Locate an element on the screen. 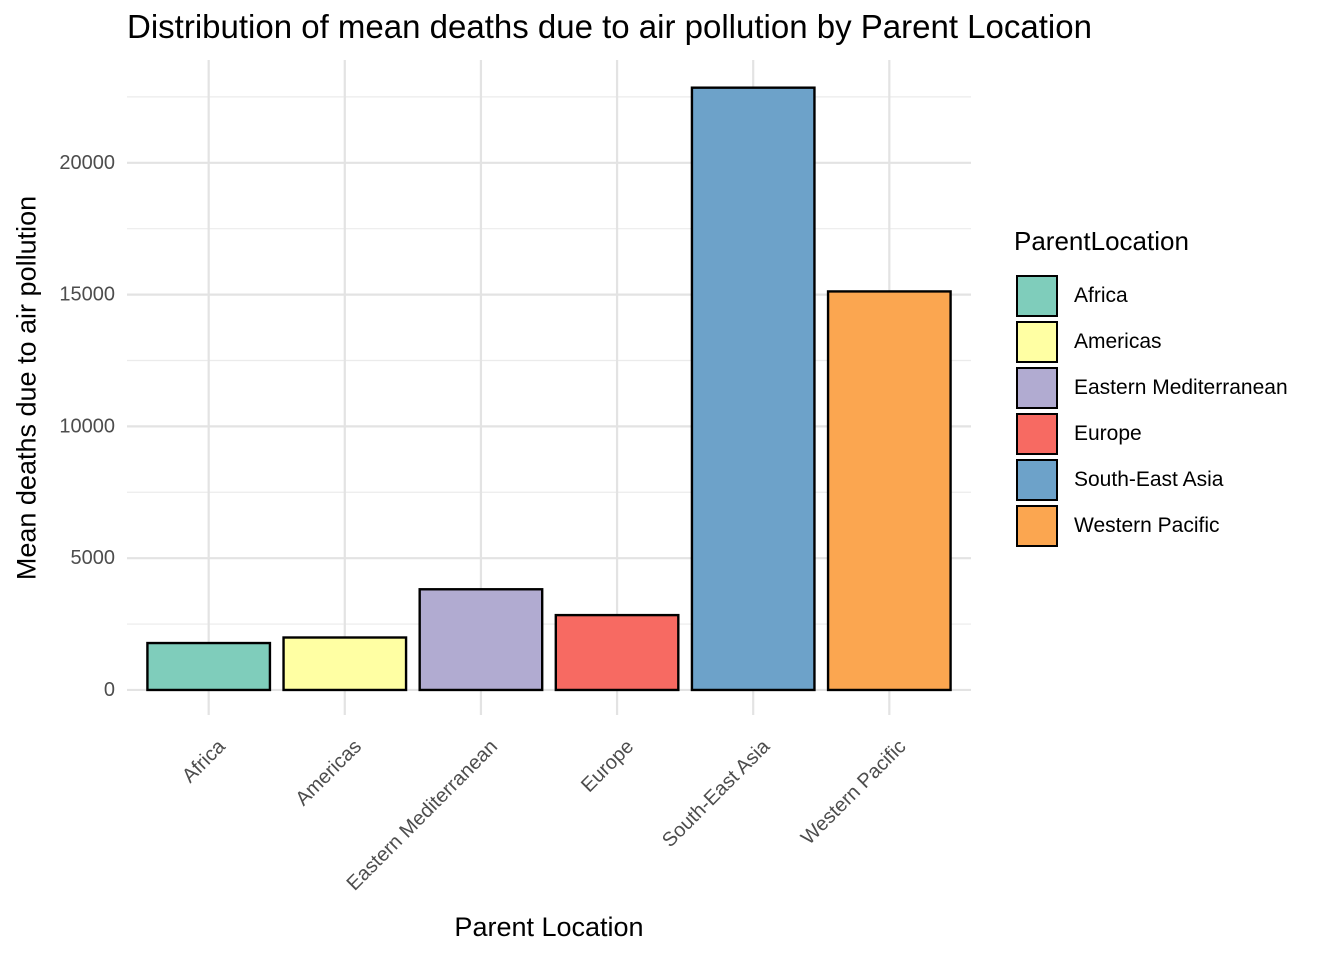 This screenshot has width=1344, height=960. y-tick-label: 5000 is located at coordinates (93, 558).